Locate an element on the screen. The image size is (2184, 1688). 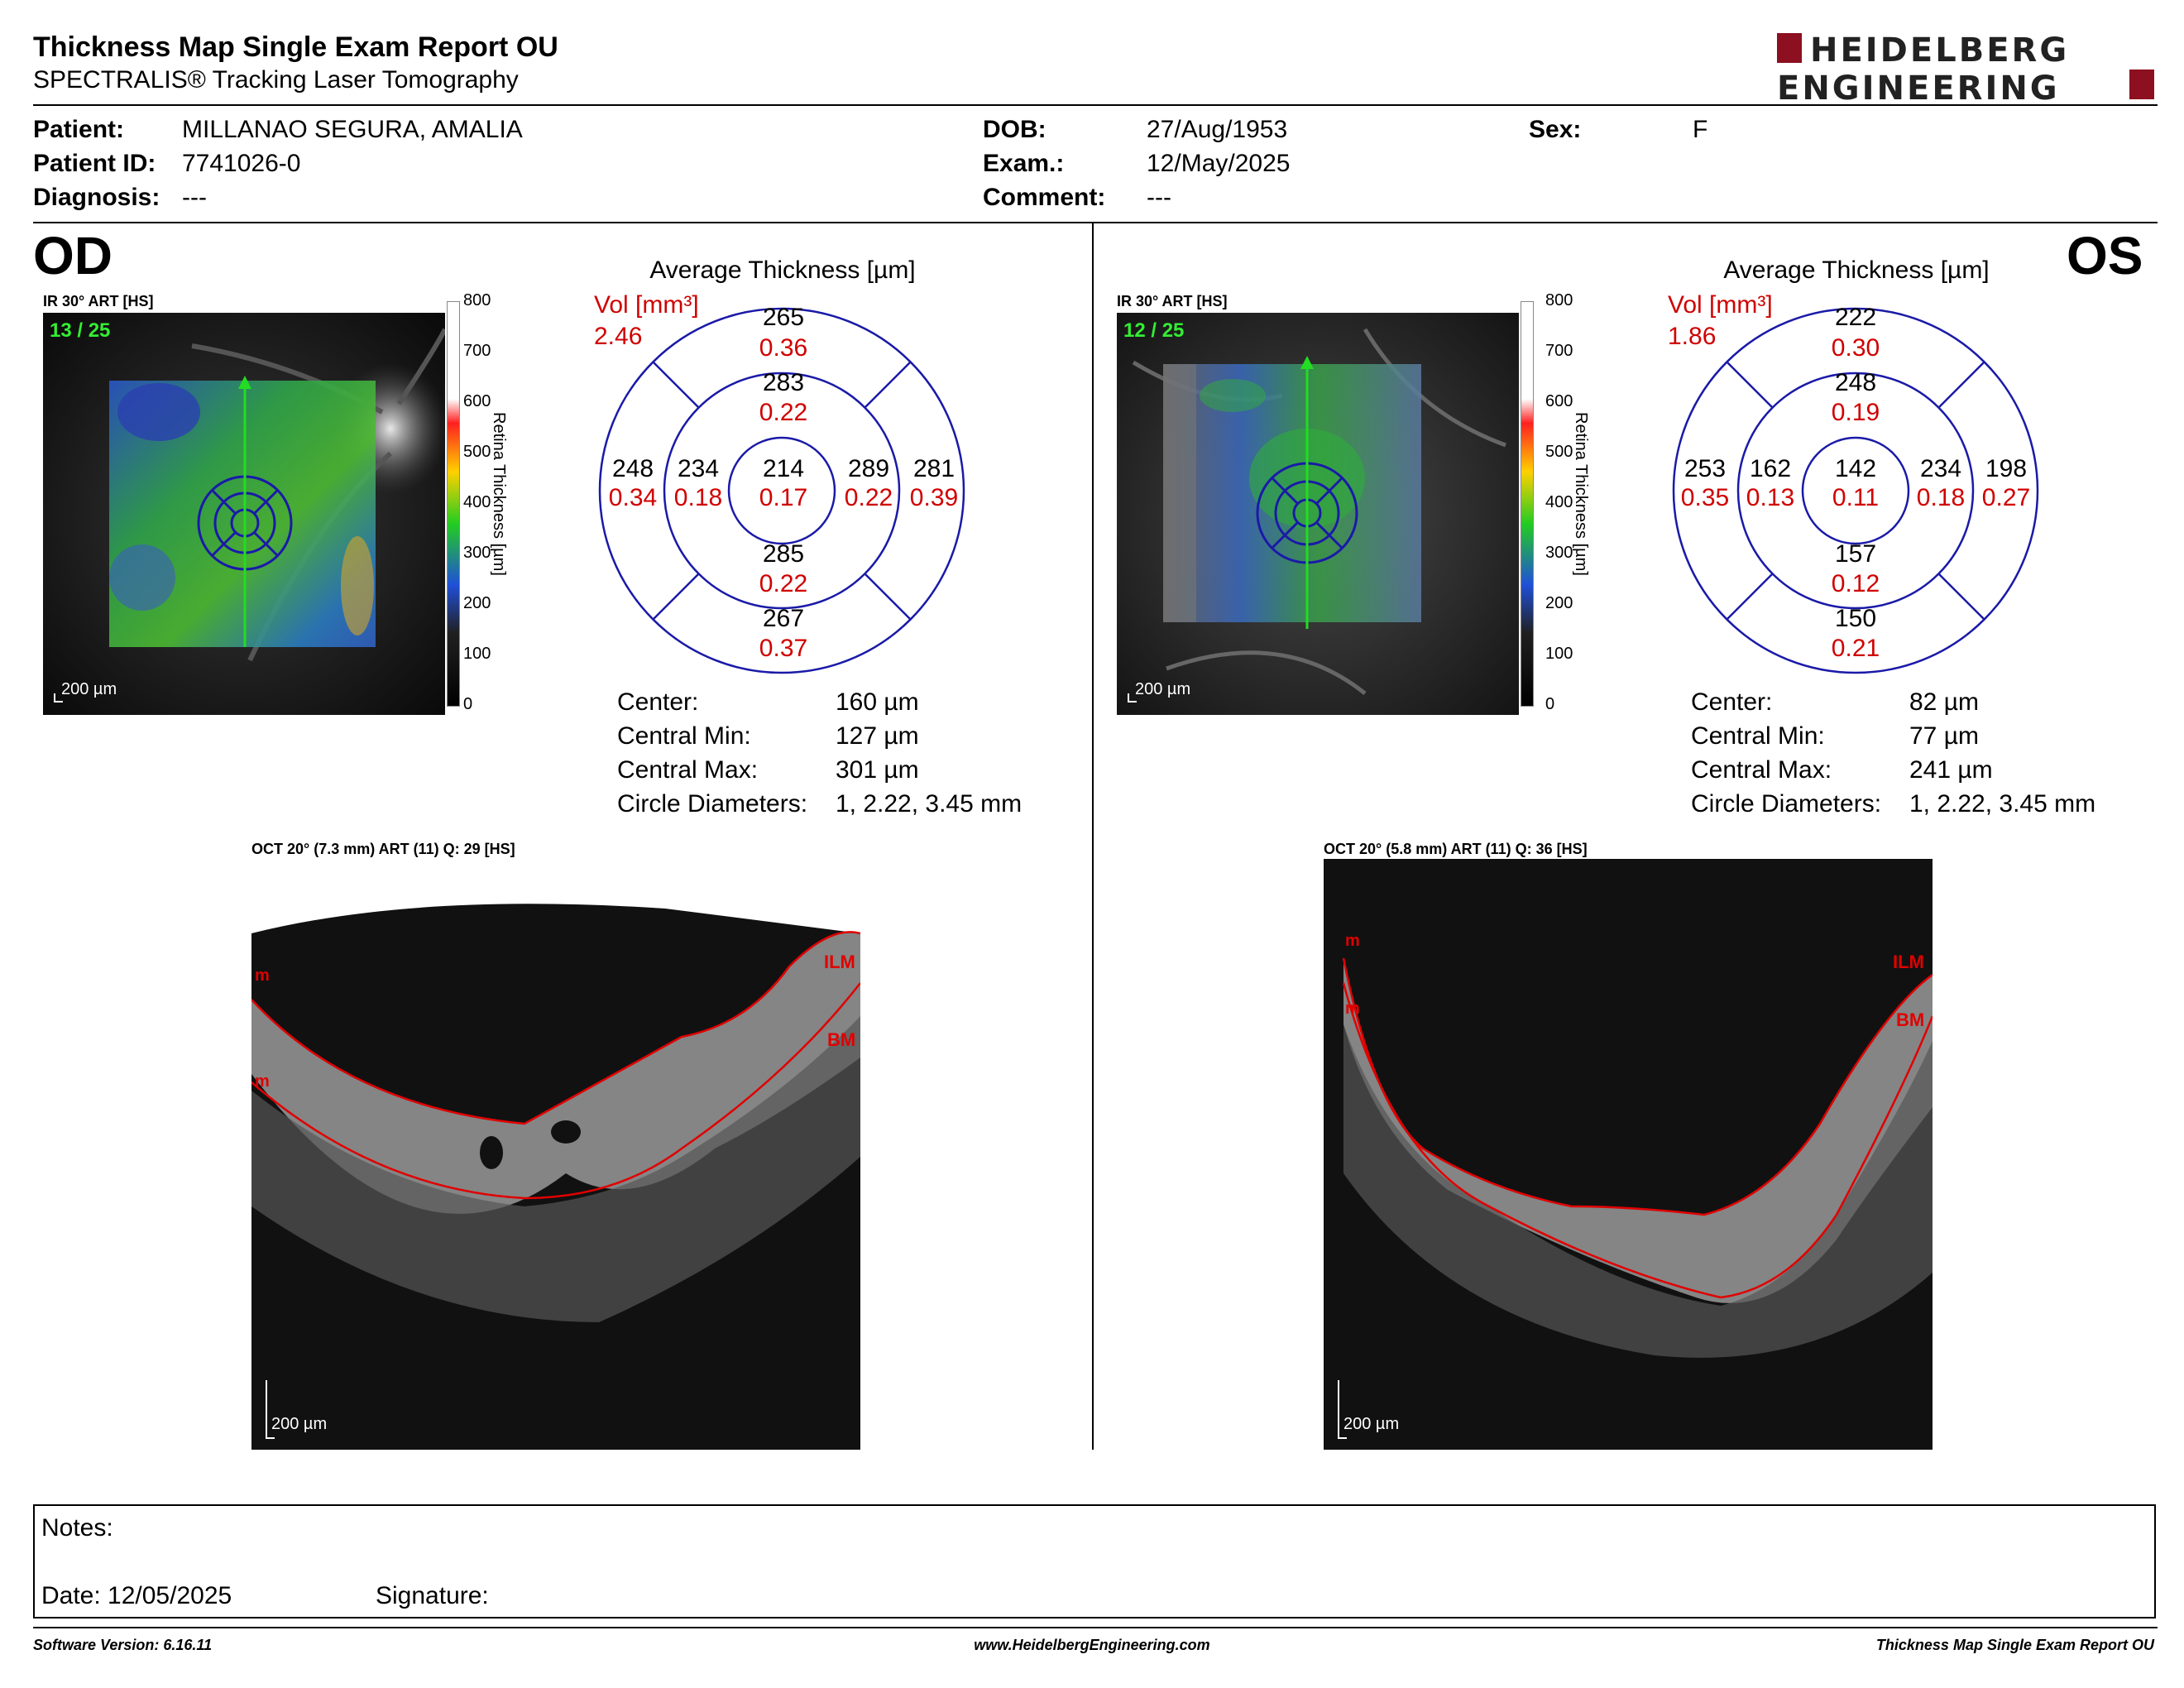
od-oct-bm-label: BM is located at coordinates (841, 1039).